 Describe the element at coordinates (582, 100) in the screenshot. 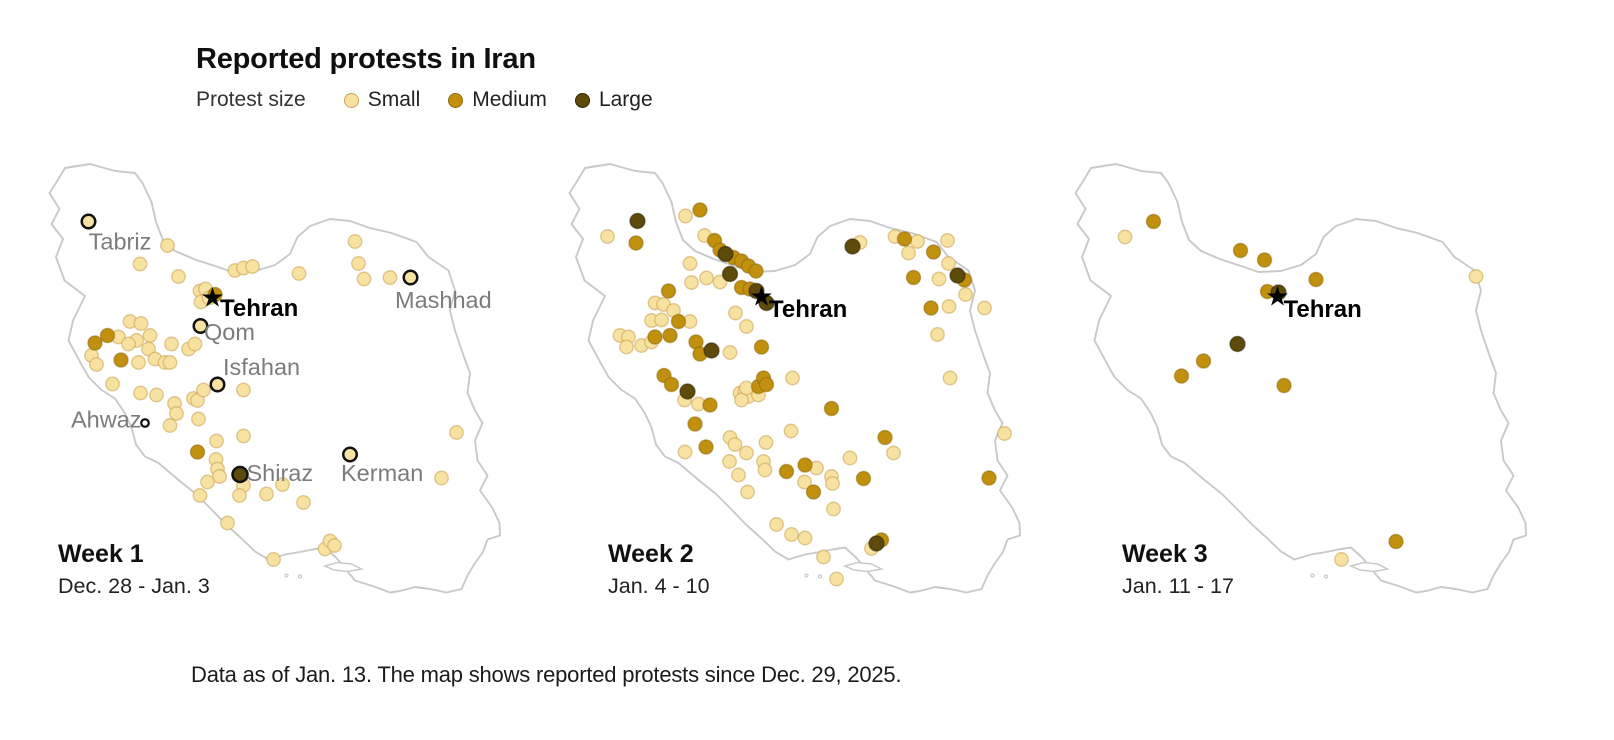

I see `large-dot-icon` at that location.